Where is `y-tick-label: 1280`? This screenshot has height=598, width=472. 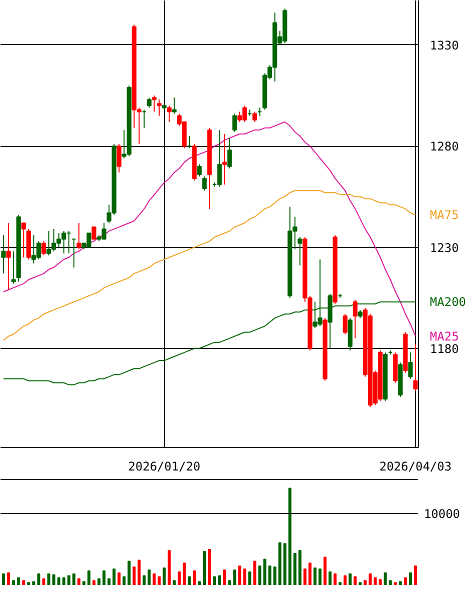
y-tick-label: 1280 is located at coordinates (444, 147).